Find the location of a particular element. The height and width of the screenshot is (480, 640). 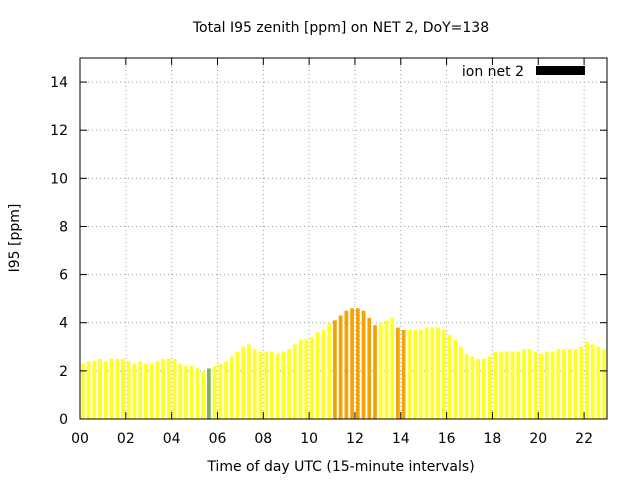

y-tick-label: 8 is located at coordinates (63, 227).